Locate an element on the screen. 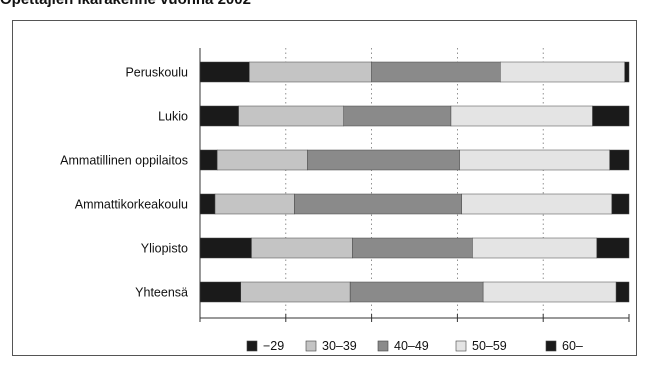 The height and width of the screenshot is (384, 652). category-label-1: Lukio is located at coordinates (173, 117).